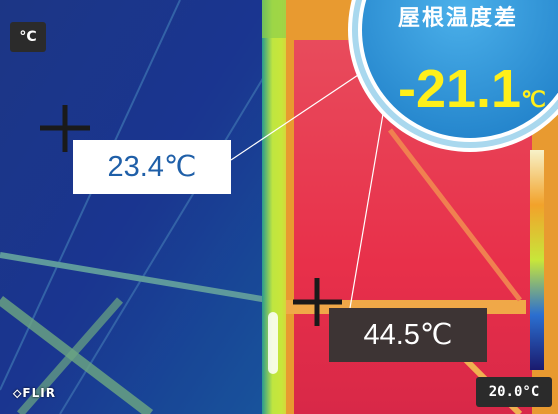 The image size is (558, 414). I want to click on hot-roof-diagonal, so click(455, 215).